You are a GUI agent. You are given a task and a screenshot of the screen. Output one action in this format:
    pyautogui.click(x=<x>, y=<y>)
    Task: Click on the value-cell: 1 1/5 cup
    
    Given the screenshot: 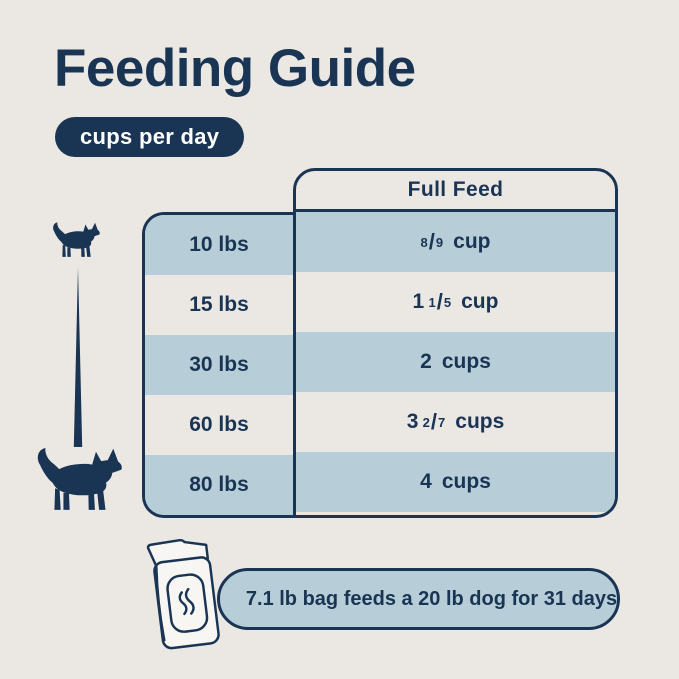 What is the action you would take?
    pyautogui.click(x=455, y=301)
    